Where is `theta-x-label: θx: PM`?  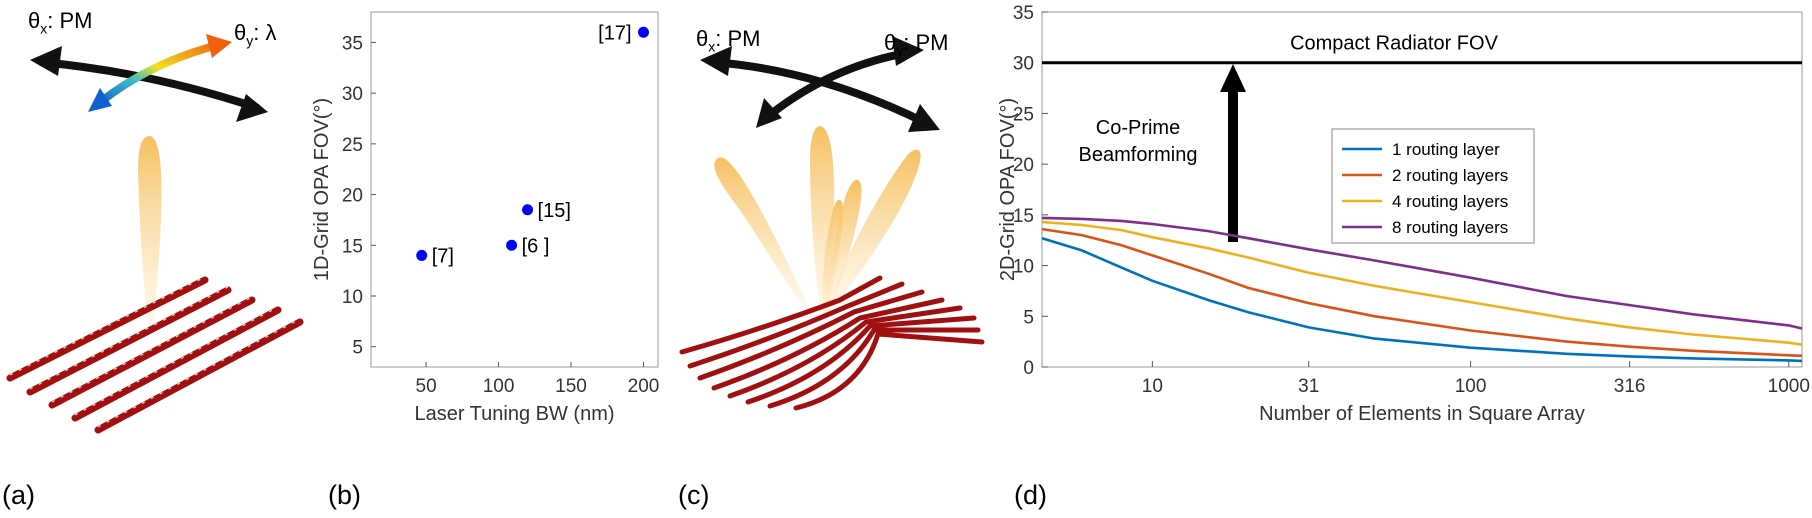
theta-x-label: θx: PM is located at coordinates (60, 22).